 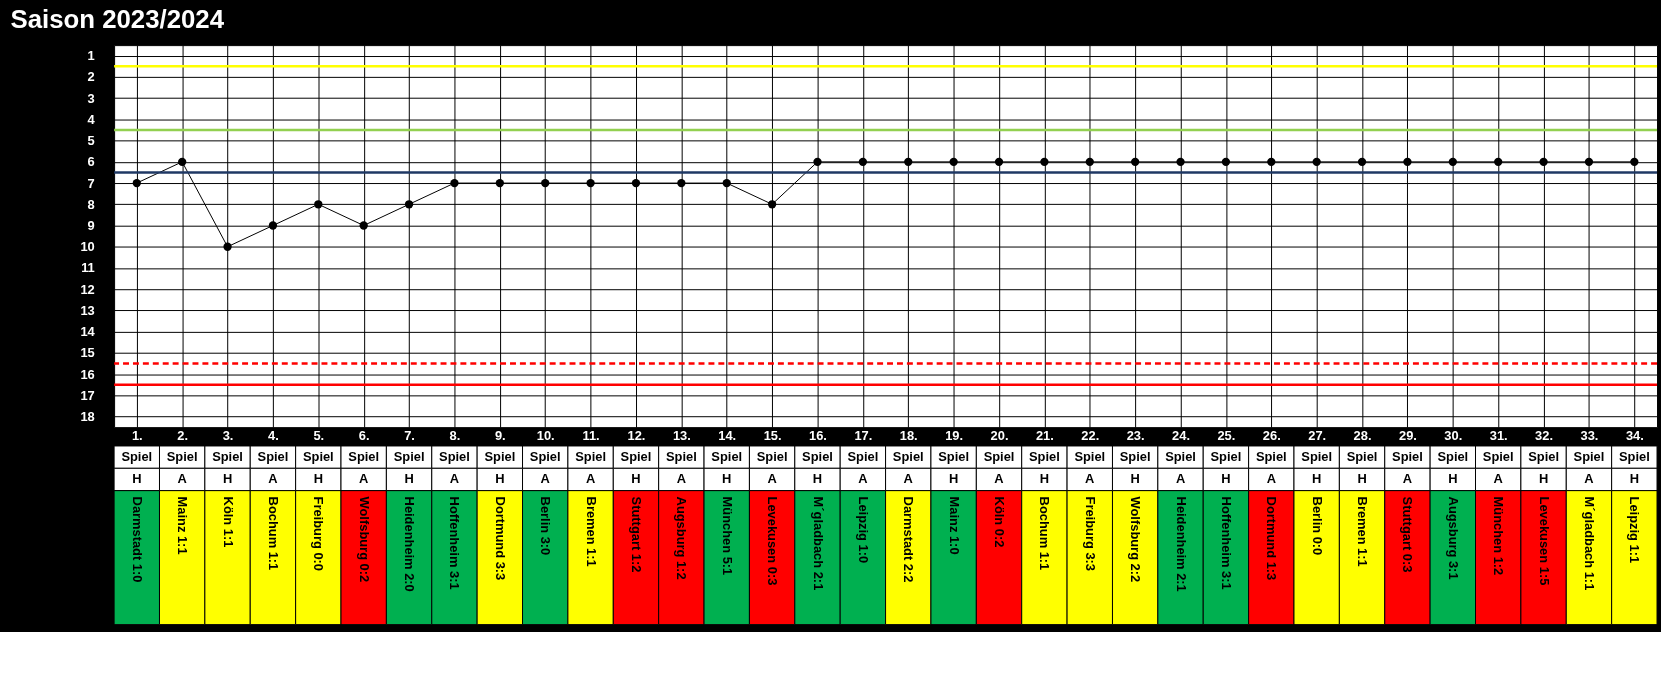 I want to click on x-tick-label: 3., so click(x=228, y=435).